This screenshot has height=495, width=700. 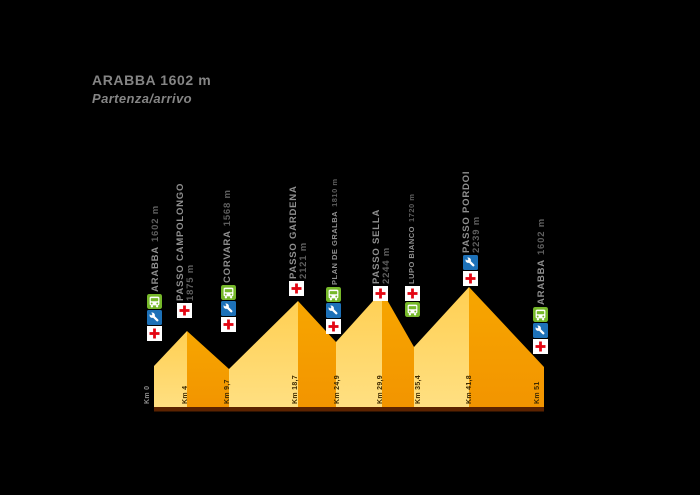 What do you see at coordinates (334, 247) in the screenshot?
I see `waypoint-name: PLAN DE GRALBA` at bounding box center [334, 247].